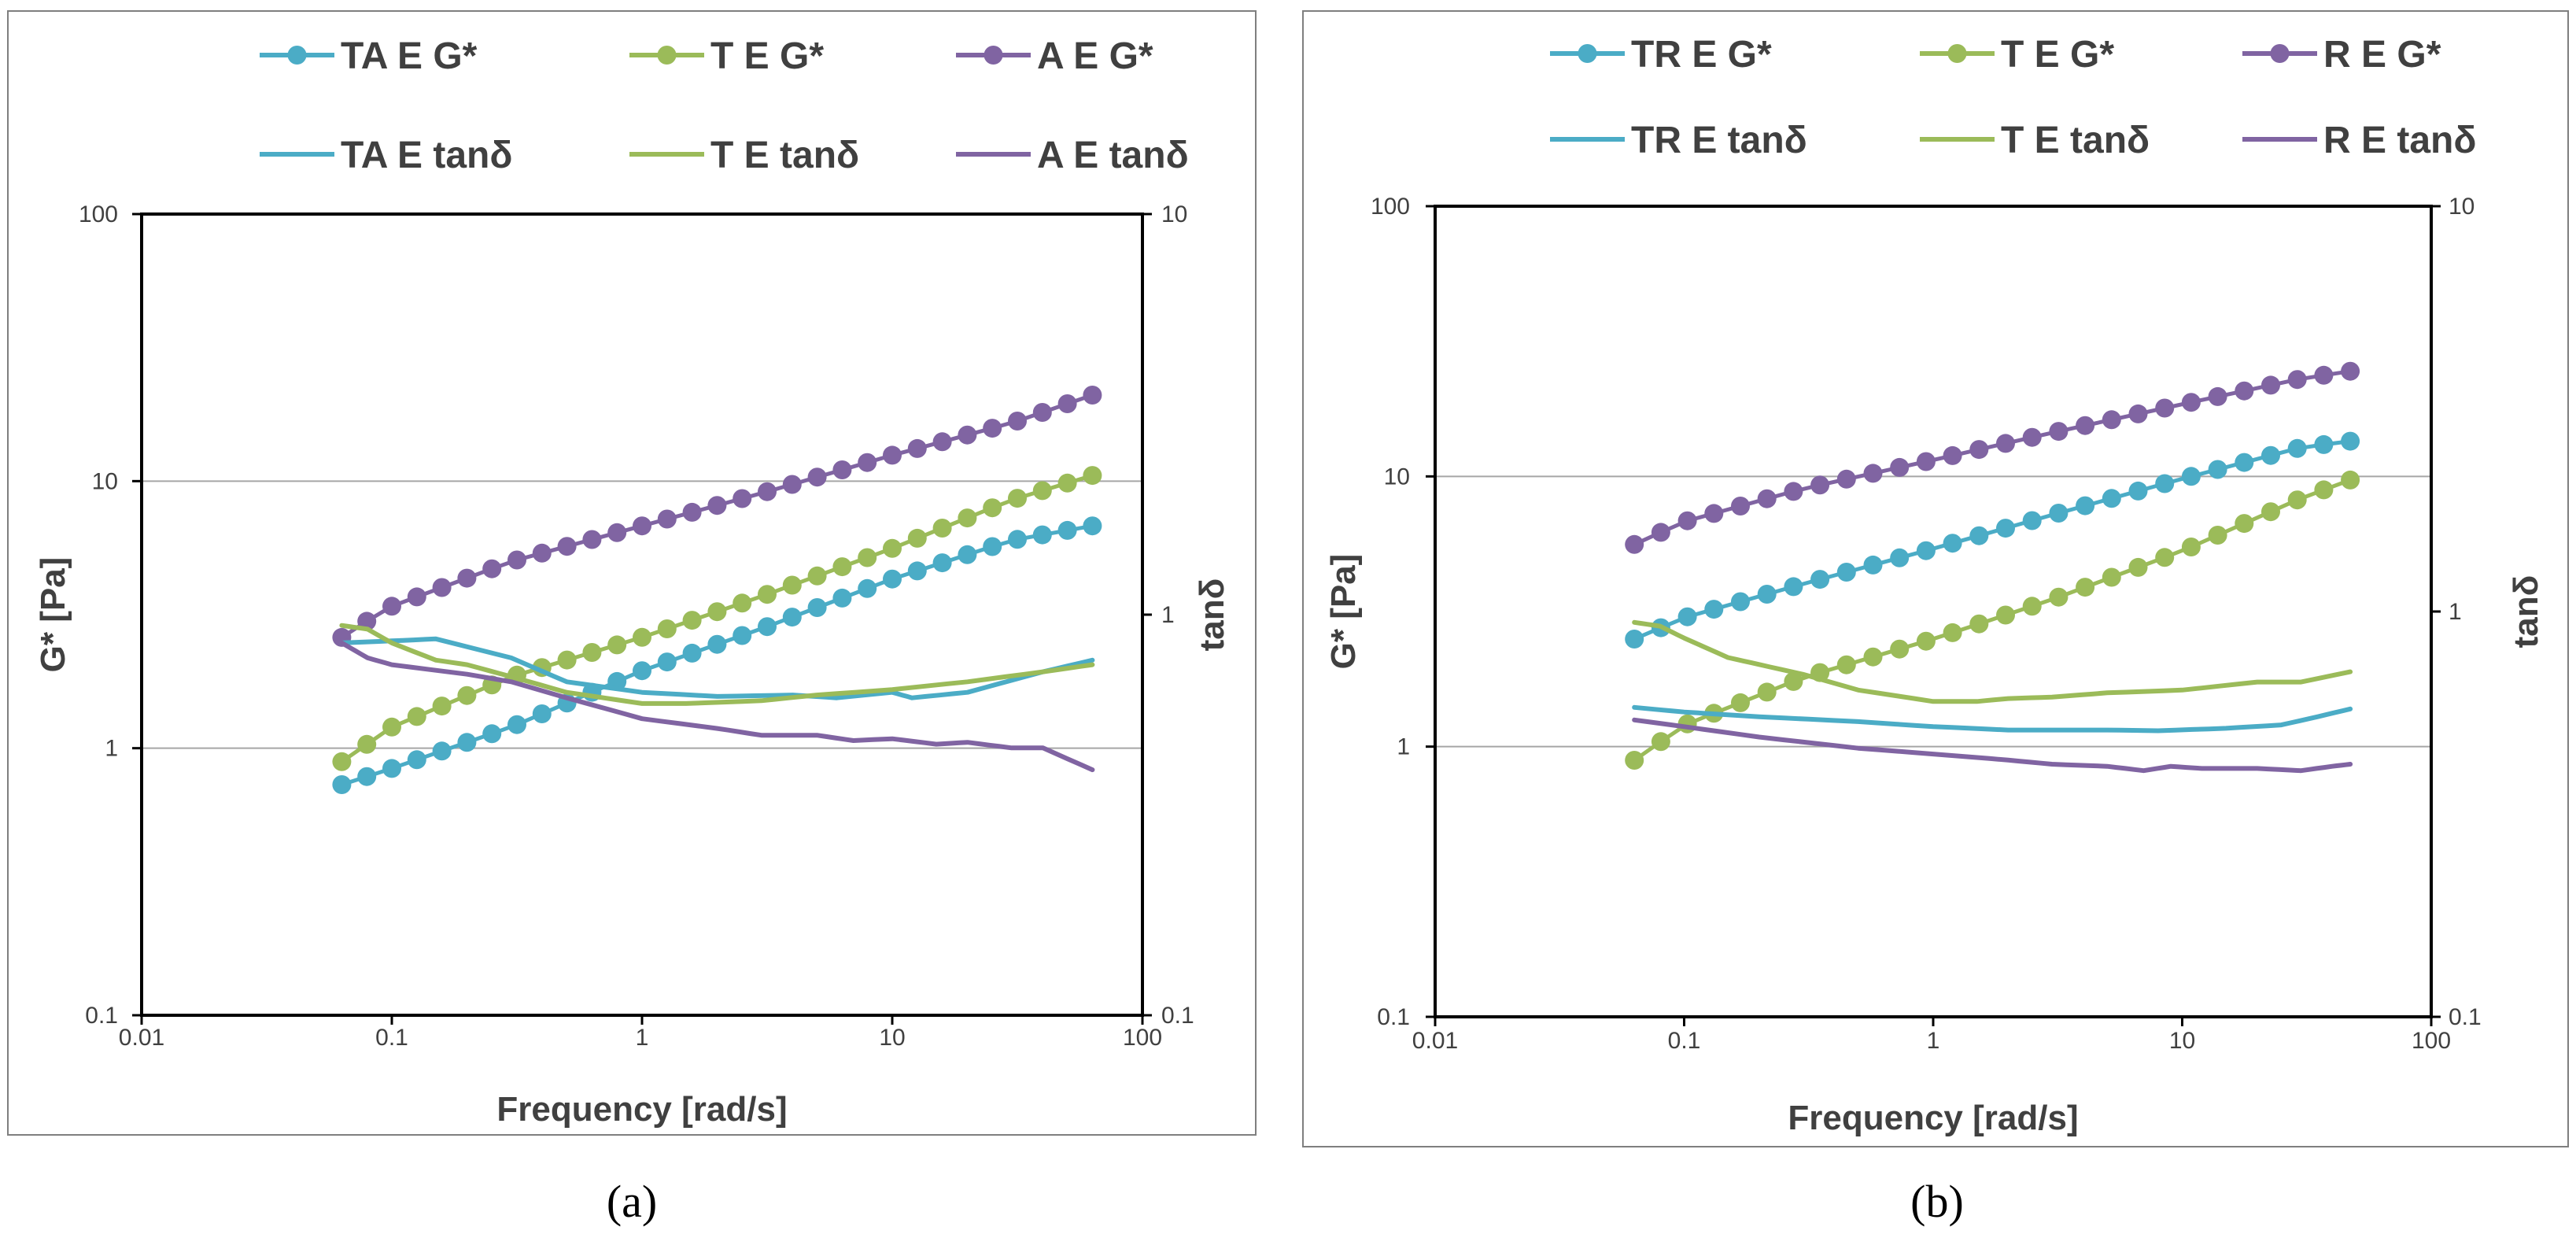 The height and width of the screenshot is (1249, 2576). What do you see at coordinates (2035, 140) in the screenshot?
I see `legend-item: T E tanδ` at bounding box center [2035, 140].